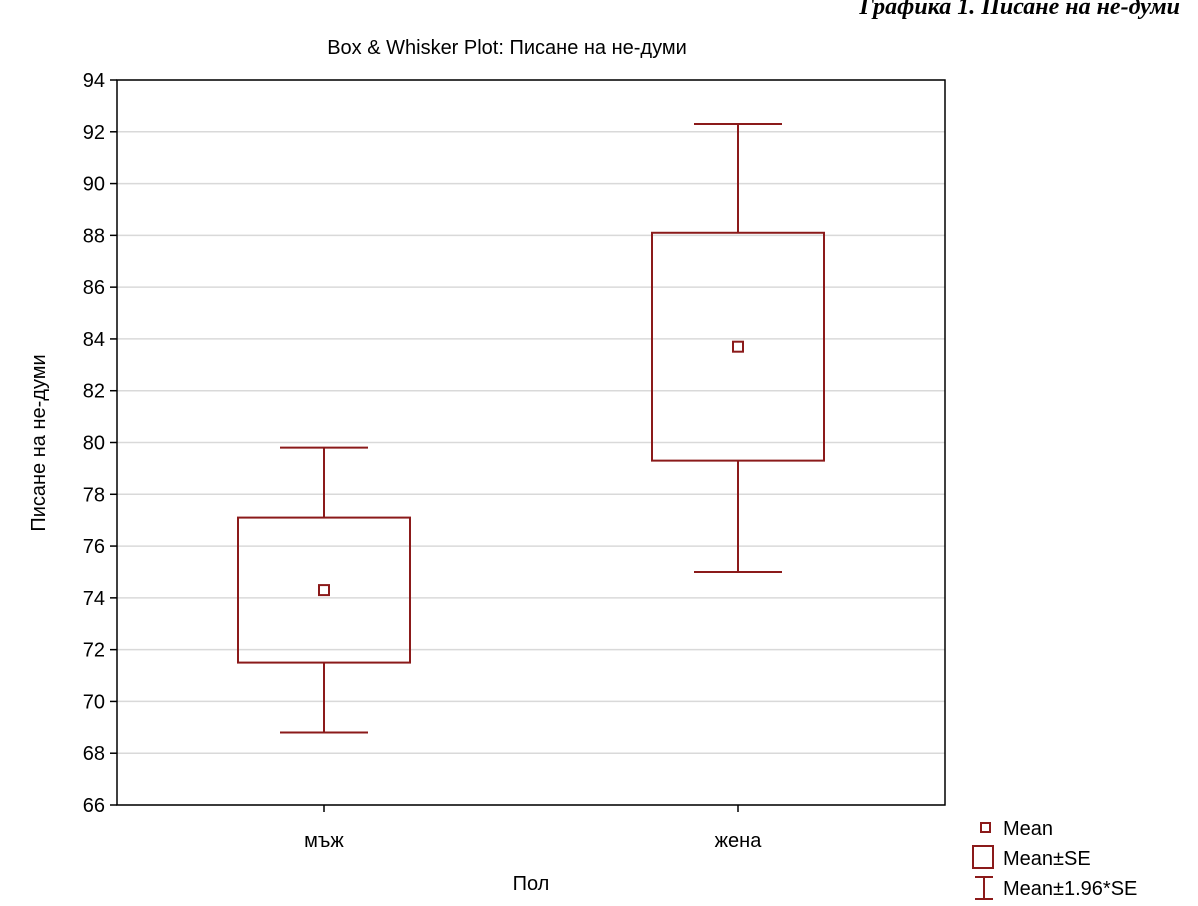  I want to click on y-tick-label: 82, so click(94, 392).